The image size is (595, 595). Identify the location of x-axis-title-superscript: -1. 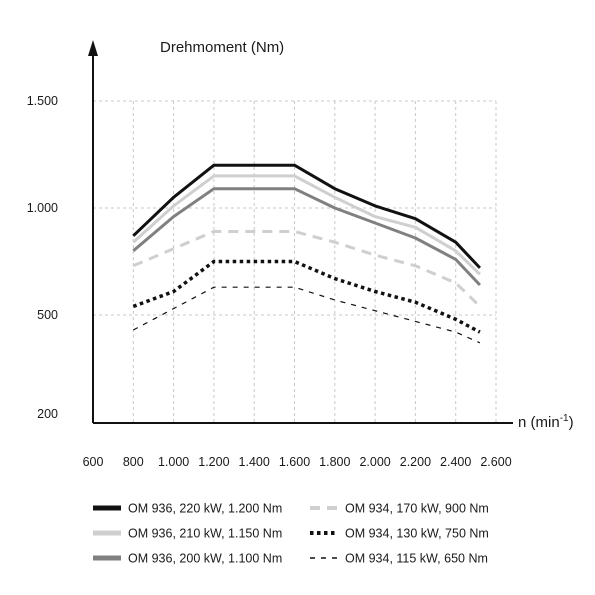
(564, 418).